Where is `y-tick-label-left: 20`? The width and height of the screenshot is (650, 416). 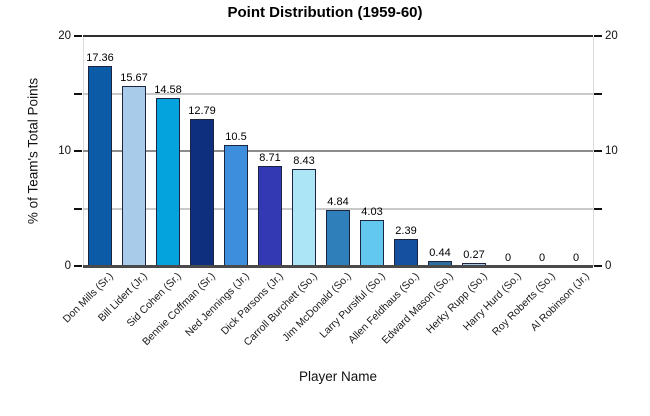
y-tick-label-left: 20 is located at coordinates (64, 36).